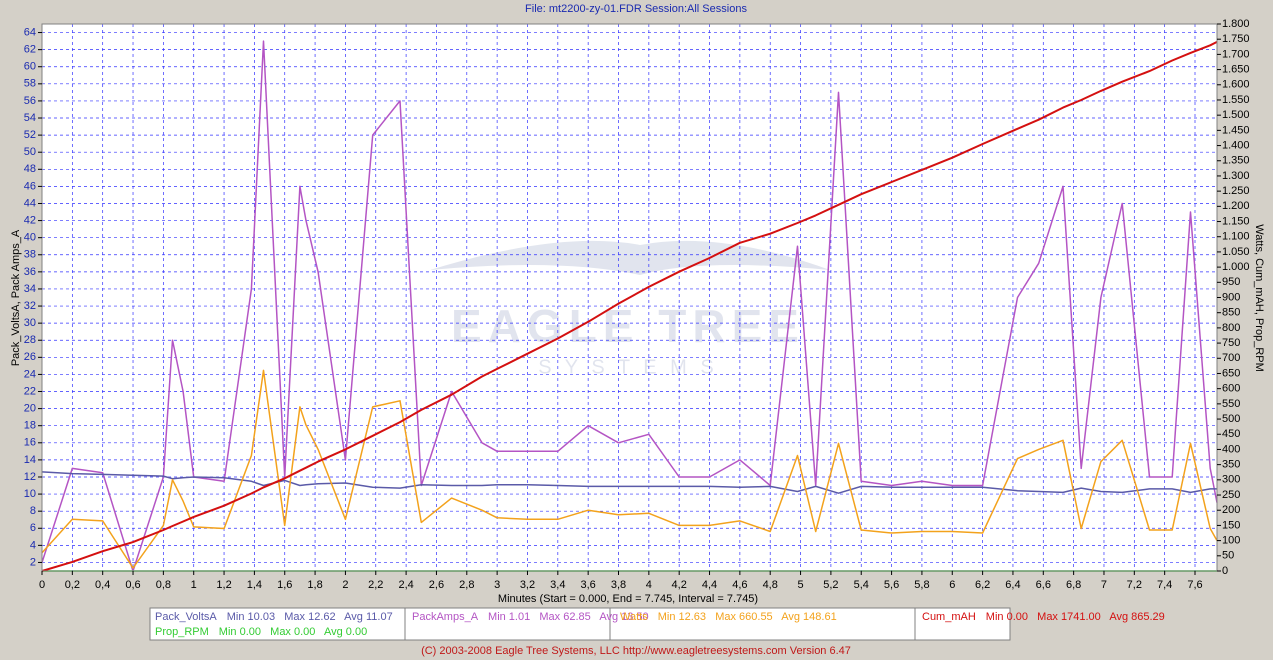 Image resolution: width=1273 pixels, height=660 pixels. Describe the element at coordinates (709, 585) in the screenshot. I see `x-tick-label: 4,4` at that location.